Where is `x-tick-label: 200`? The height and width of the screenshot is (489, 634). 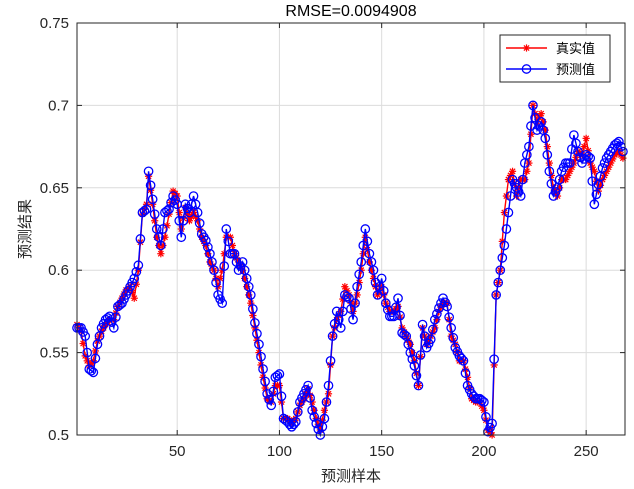 x-tick-label: 200 is located at coordinates (483, 451).